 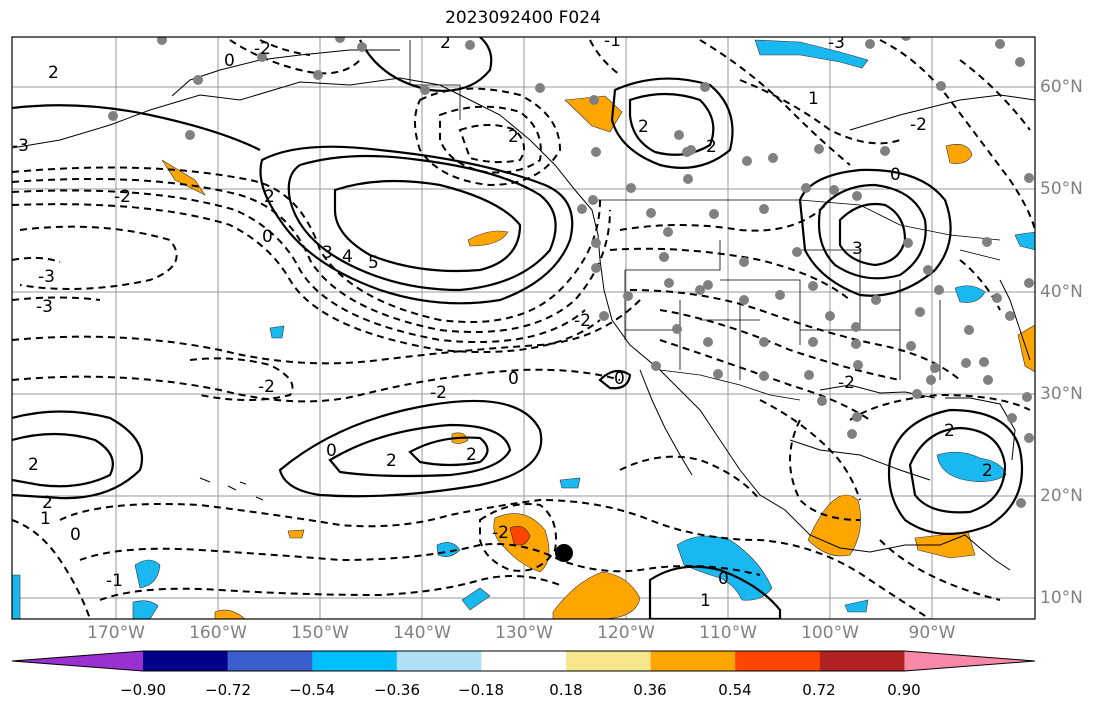 What do you see at coordinates (728, 633) in the screenshot?
I see `lon-label-110w: 110°W` at bounding box center [728, 633].